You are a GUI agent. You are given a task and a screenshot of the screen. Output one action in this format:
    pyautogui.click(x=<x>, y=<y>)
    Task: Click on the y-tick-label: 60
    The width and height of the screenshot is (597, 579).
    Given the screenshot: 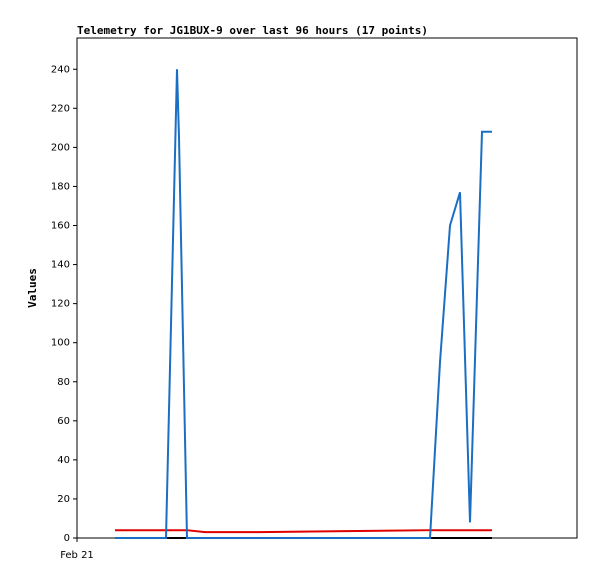 What is the action you would take?
    pyautogui.click(x=63, y=421)
    